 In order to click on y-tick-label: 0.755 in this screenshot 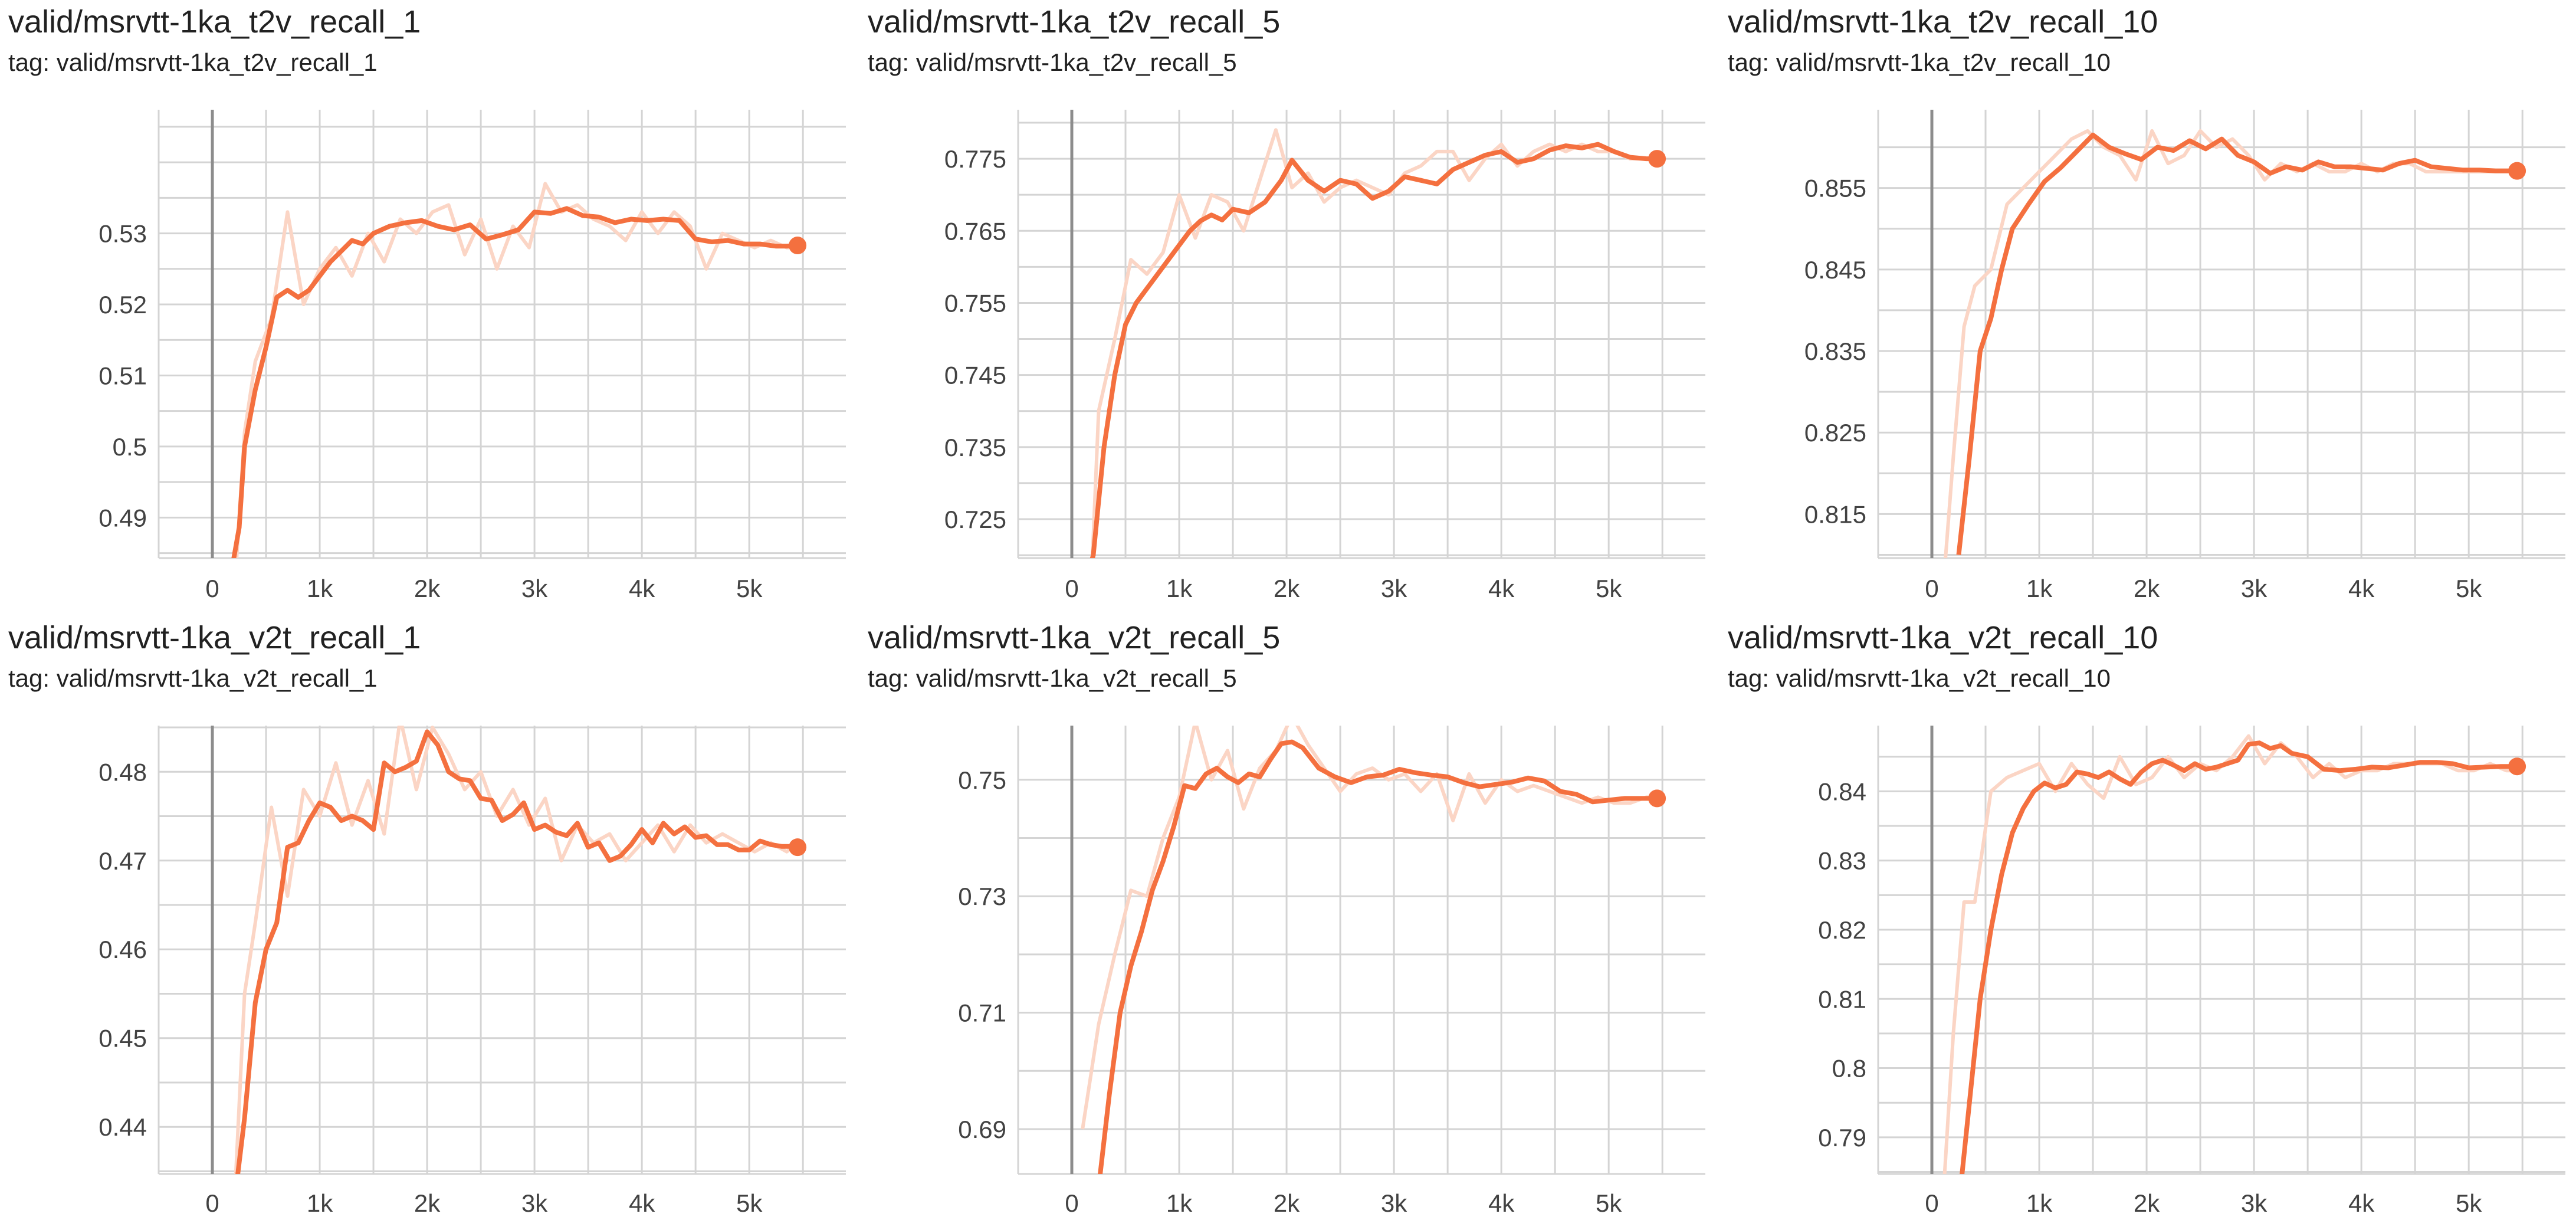, I will do `click(975, 303)`.